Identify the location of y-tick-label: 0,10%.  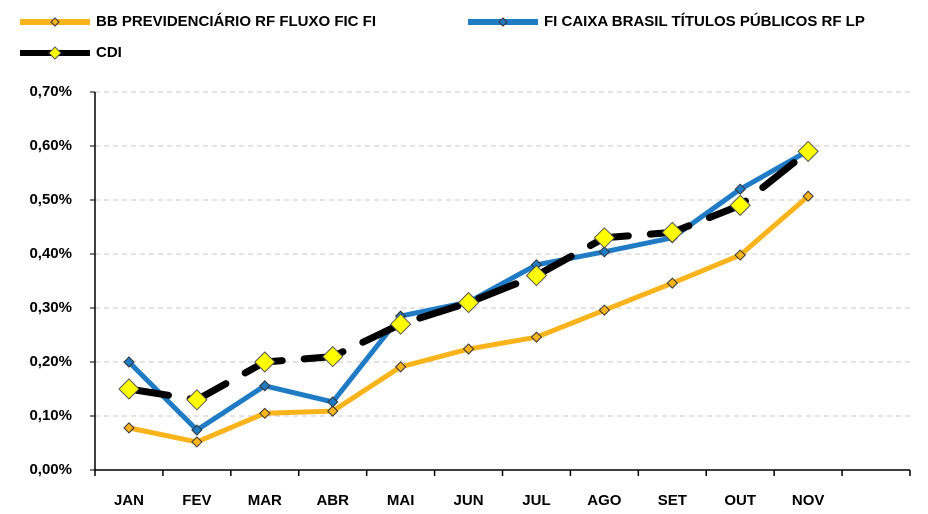
(50, 415).